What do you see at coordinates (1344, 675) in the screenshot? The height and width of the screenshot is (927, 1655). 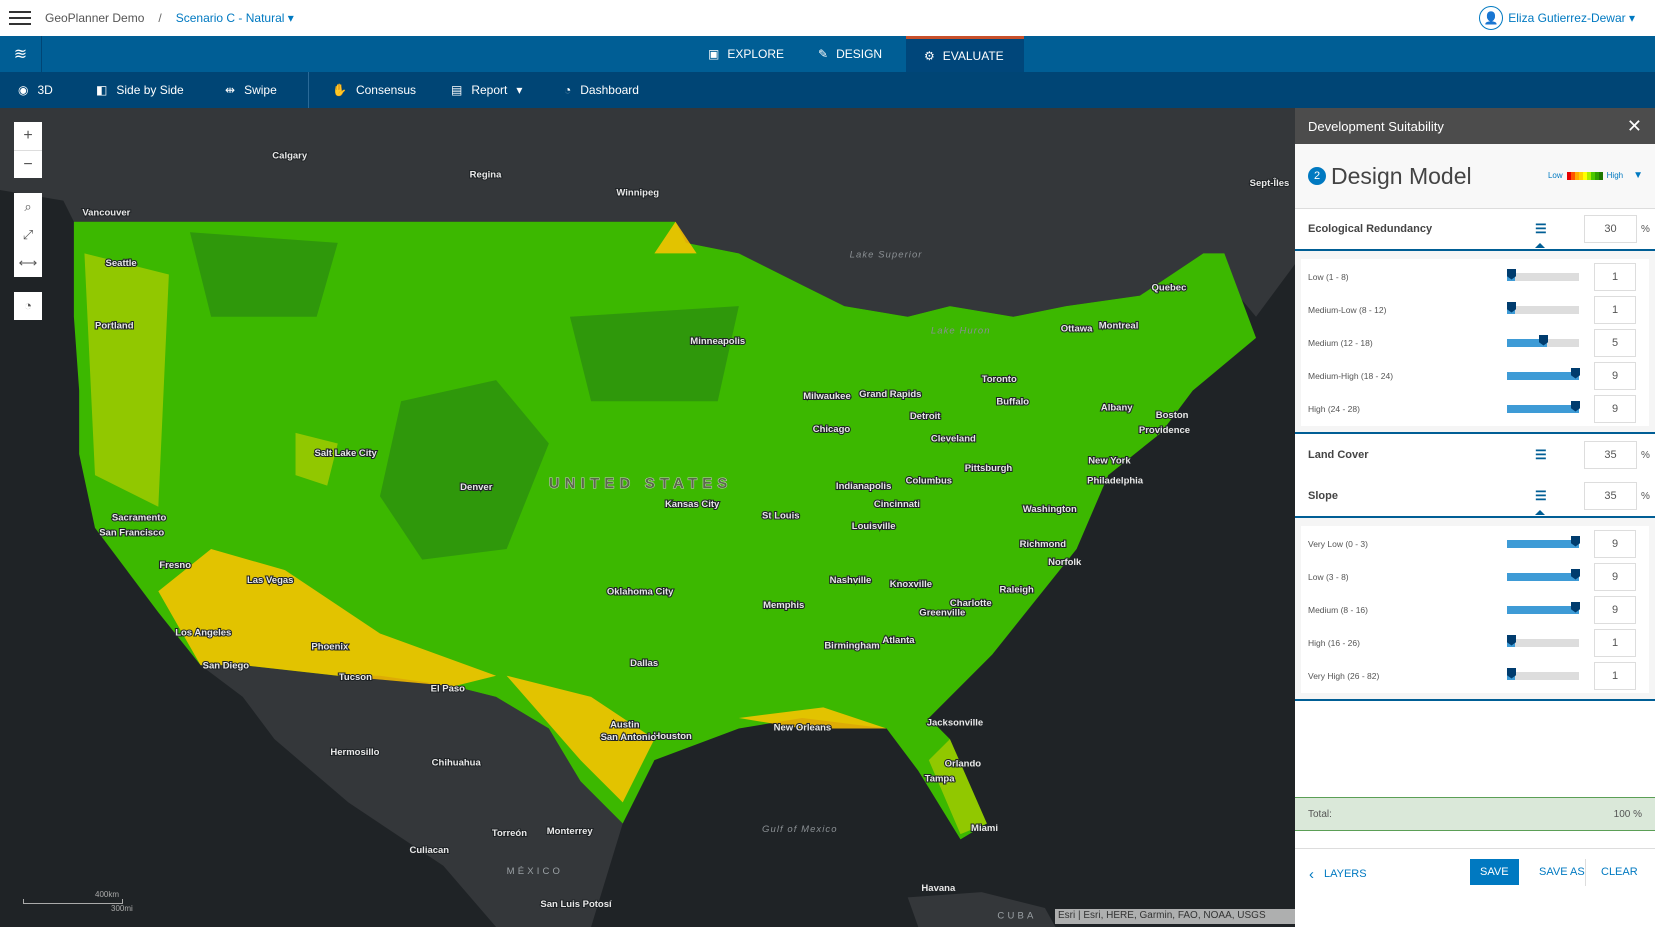 I see `class-label: Very High (26 - 82)` at bounding box center [1344, 675].